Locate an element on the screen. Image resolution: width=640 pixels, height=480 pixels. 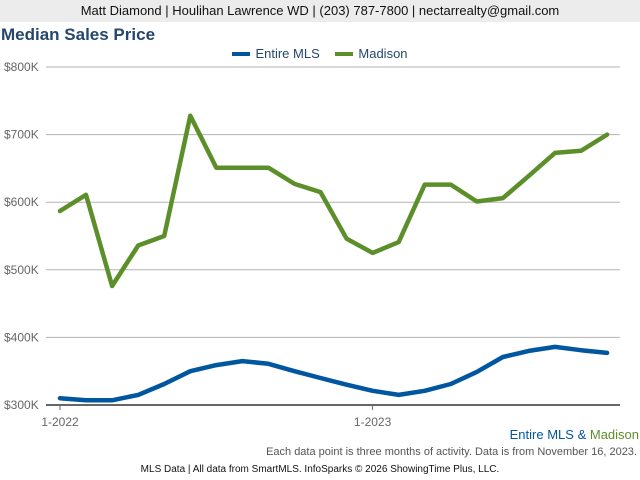
caption-madison: Madison is located at coordinates (614, 434).